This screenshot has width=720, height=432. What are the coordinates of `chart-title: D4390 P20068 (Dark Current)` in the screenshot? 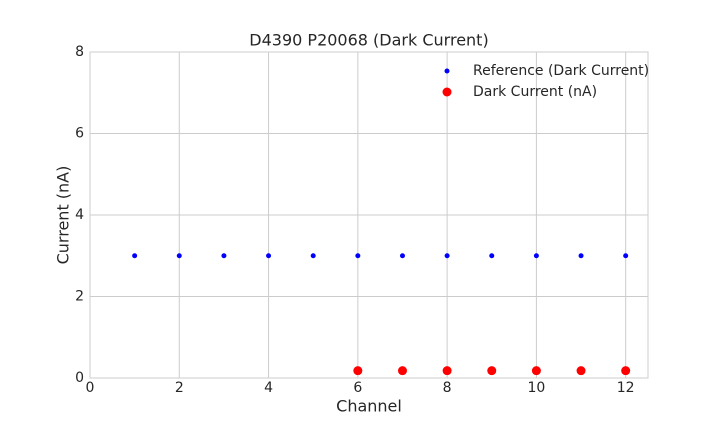 It's located at (368, 40).